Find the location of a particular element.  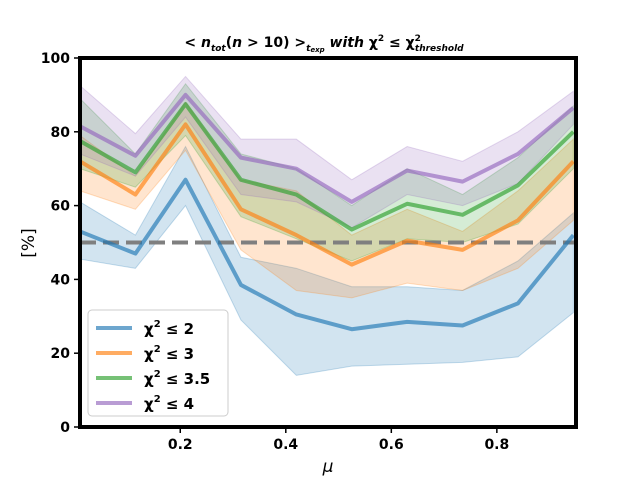

x-tick-label-0-4: 0.4 is located at coordinates (285, 445).